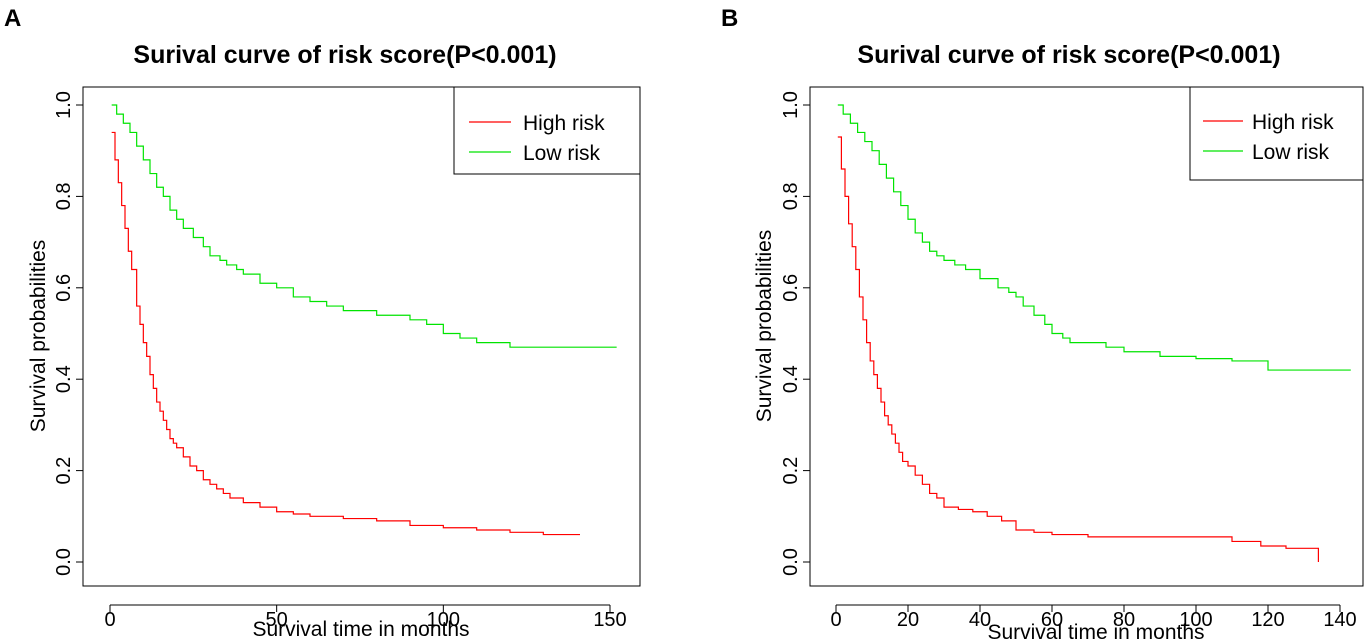 This screenshot has width=1365, height=642. What do you see at coordinates (1267, 620) in the screenshot?
I see `x-tick-label-b-6: 120` at bounding box center [1267, 620].